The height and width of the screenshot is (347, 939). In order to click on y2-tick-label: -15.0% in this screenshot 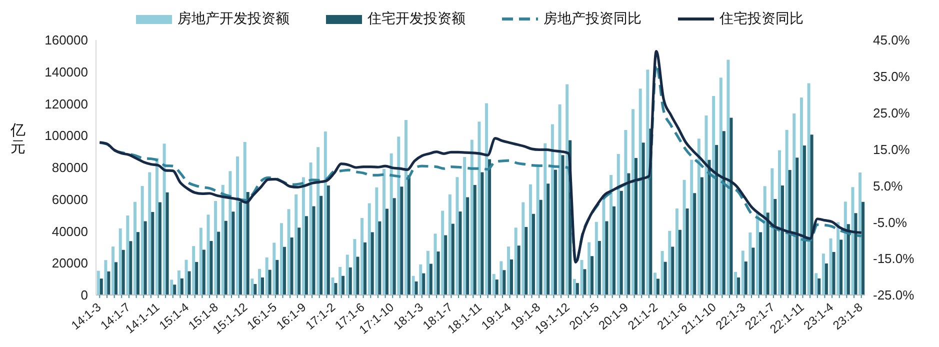, I will do `click(894, 258)`.